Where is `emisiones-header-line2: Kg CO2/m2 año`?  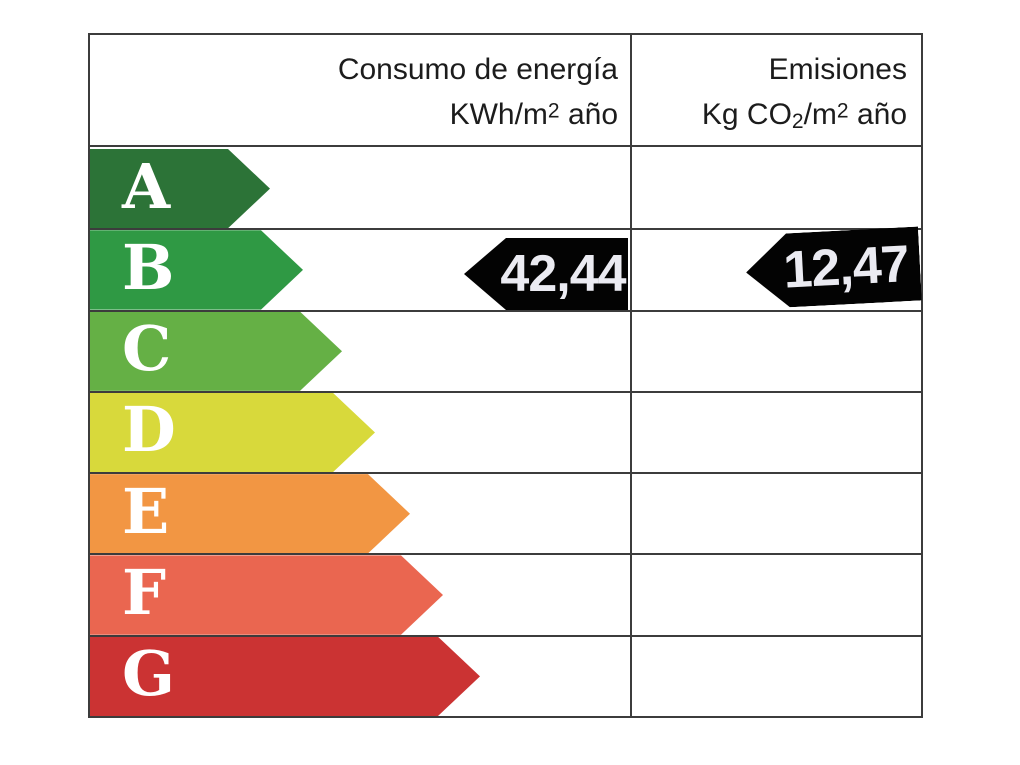
emisiones-header-line2: Kg CO2/m2 año is located at coordinates (804, 116).